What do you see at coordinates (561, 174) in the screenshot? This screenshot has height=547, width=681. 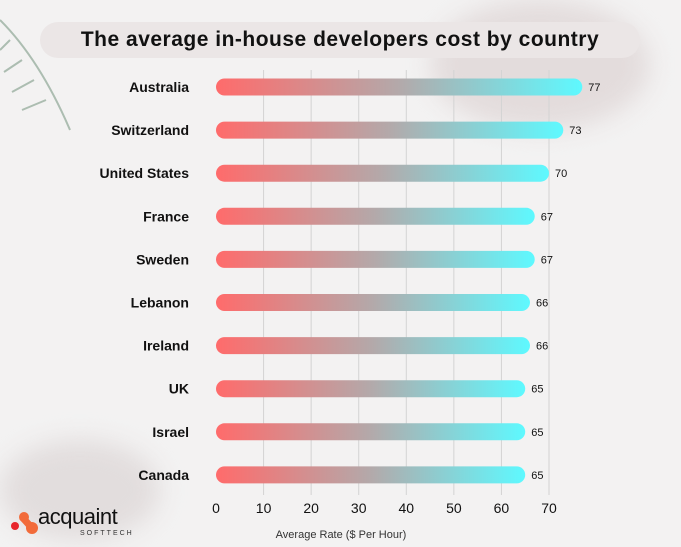 I see `data-label: 70` at bounding box center [561, 174].